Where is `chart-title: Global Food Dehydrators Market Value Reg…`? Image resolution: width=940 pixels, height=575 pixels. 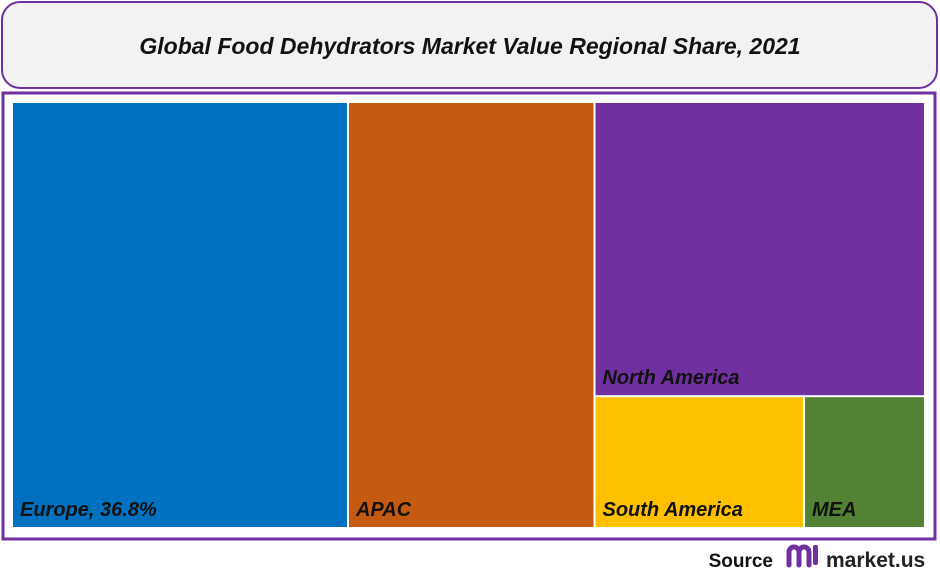 chart-title: Global Food Dehydrators Market Value Reg… is located at coordinates (469, 46).